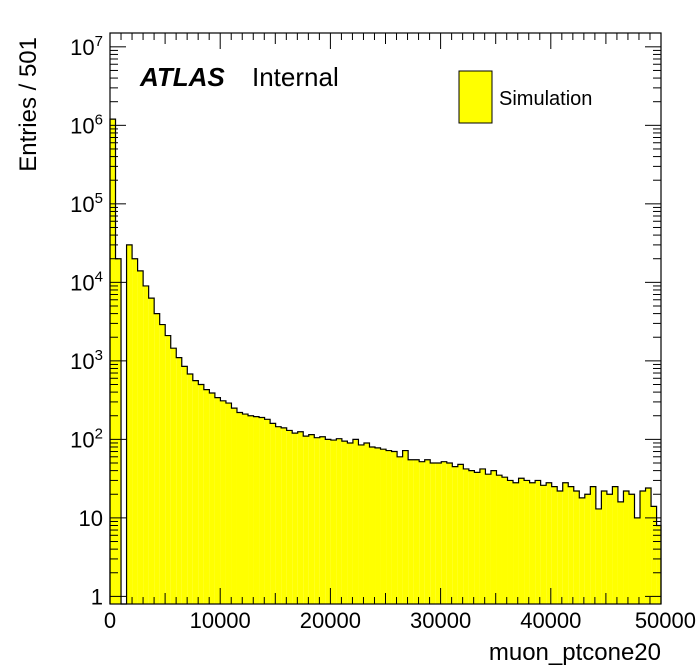 The image size is (696, 672). What do you see at coordinates (295, 77) in the screenshot?
I see `atlas-status-label: Internal` at bounding box center [295, 77].